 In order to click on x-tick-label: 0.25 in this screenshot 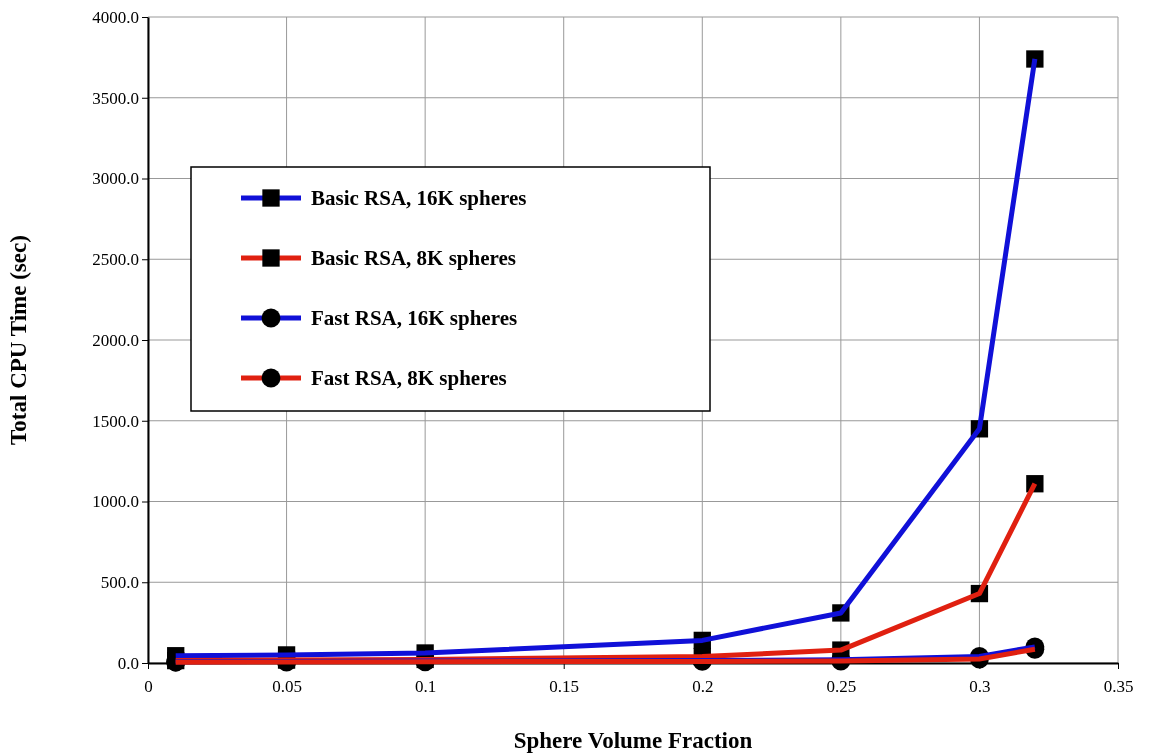, I will do `click(841, 687)`.